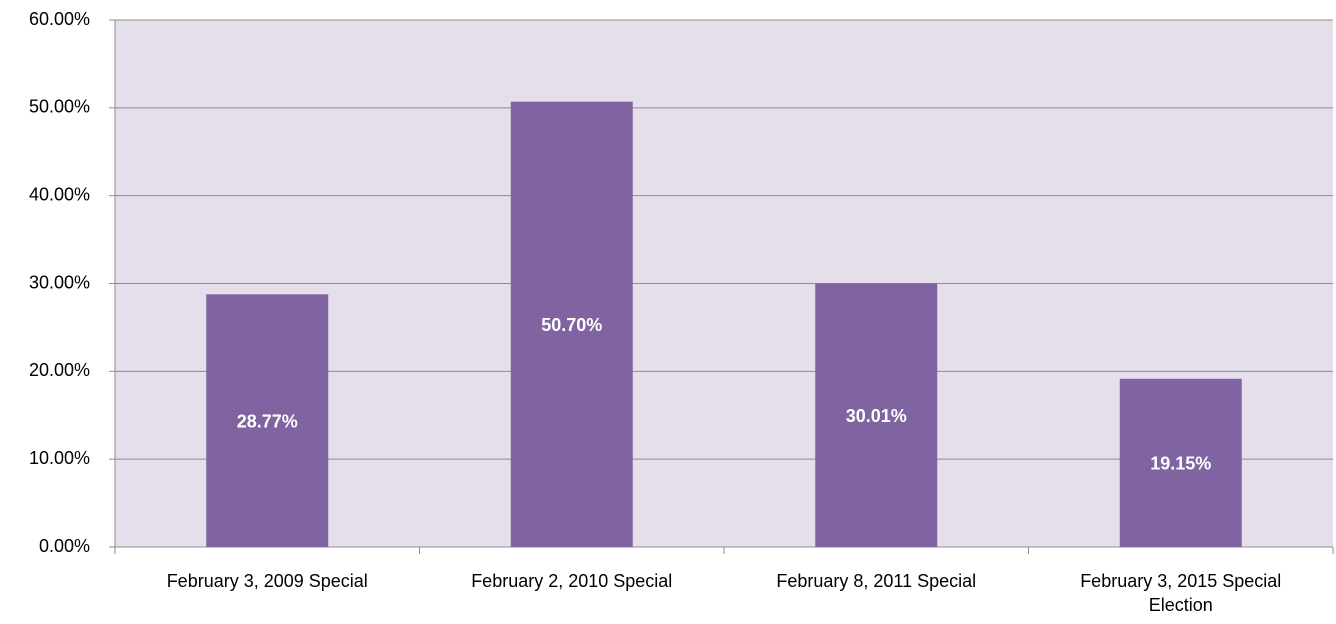 Image resolution: width=1336 pixels, height=624 pixels. I want to click on data-label: 28.77%, so click(267, 421).